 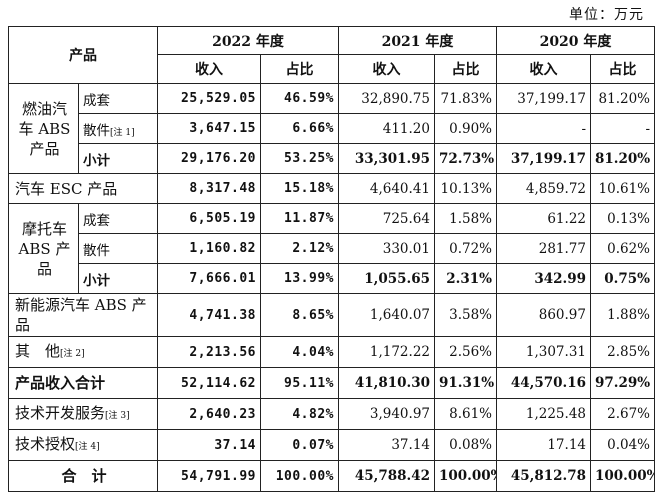 I want to click on cell-revenue-2021: 45,788.42, so click(x=386, y=476).